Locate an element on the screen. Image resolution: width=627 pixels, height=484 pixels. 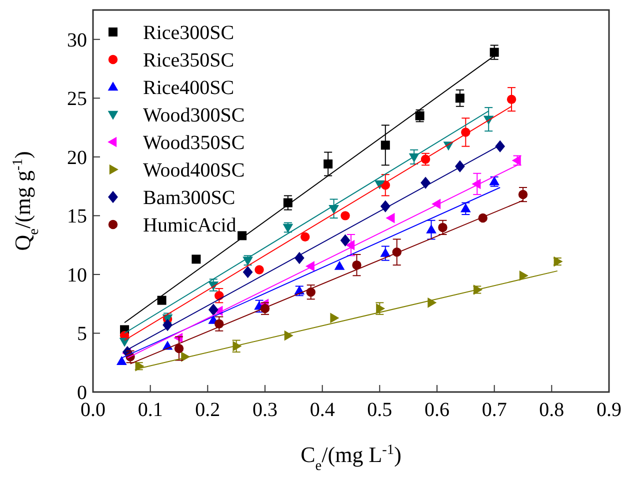
y-tick-label: 10 is located at coordinates (77, 275).